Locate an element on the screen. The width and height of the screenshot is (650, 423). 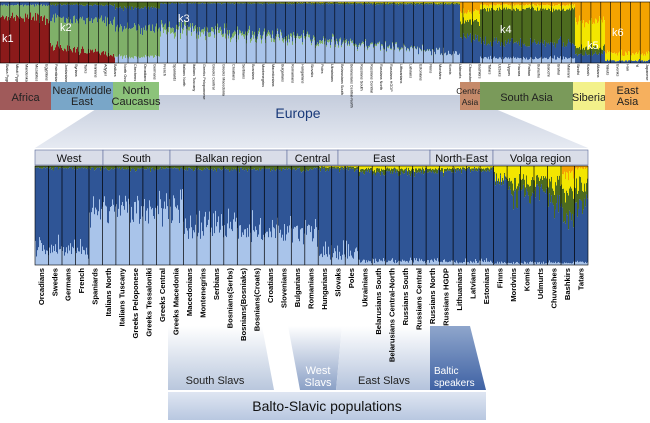
bottom-region-label: North-East is located at coordinates (461, 159).